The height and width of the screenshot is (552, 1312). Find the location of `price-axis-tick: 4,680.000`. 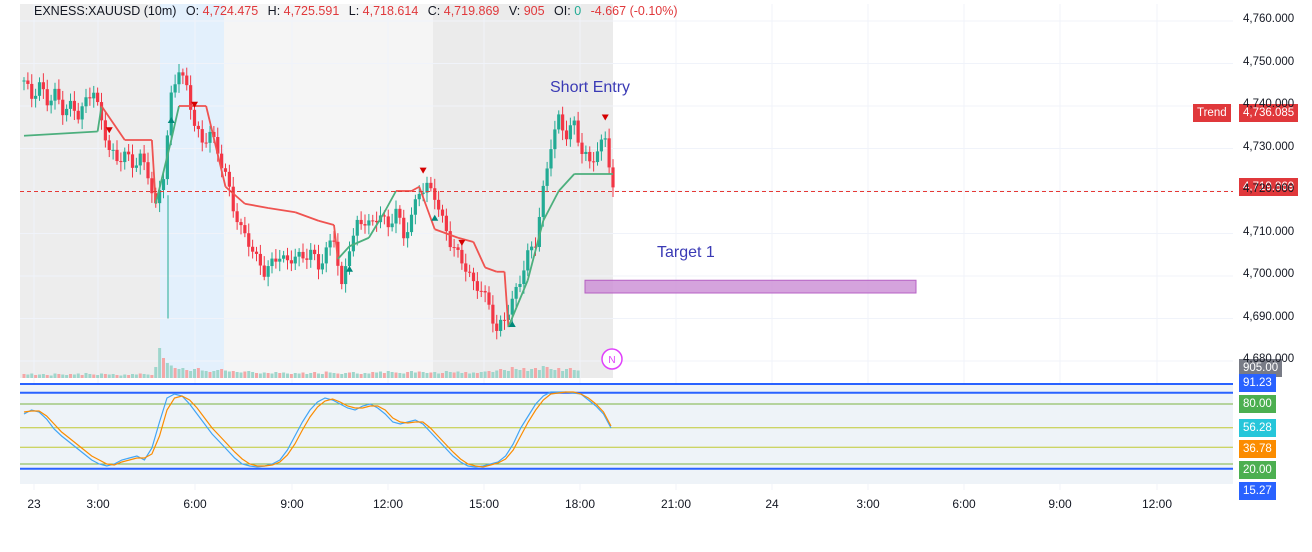

price-axis-tick: 4,680.000 is located at coordinates (1269, 359).